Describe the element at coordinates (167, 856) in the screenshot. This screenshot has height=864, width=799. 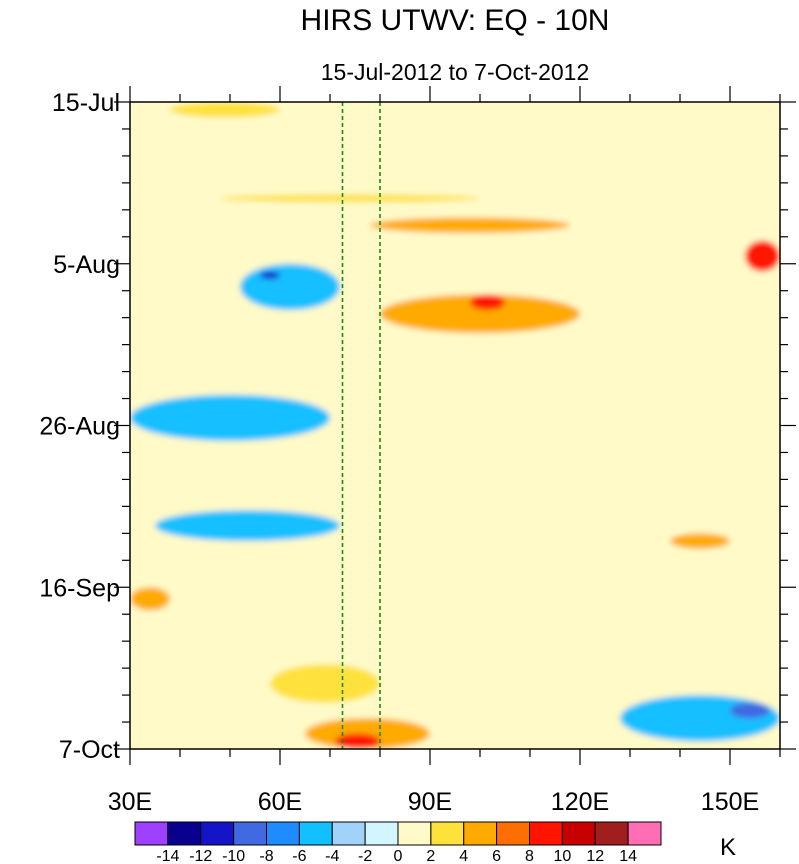
I see `colorbar-label: -14` at that location.